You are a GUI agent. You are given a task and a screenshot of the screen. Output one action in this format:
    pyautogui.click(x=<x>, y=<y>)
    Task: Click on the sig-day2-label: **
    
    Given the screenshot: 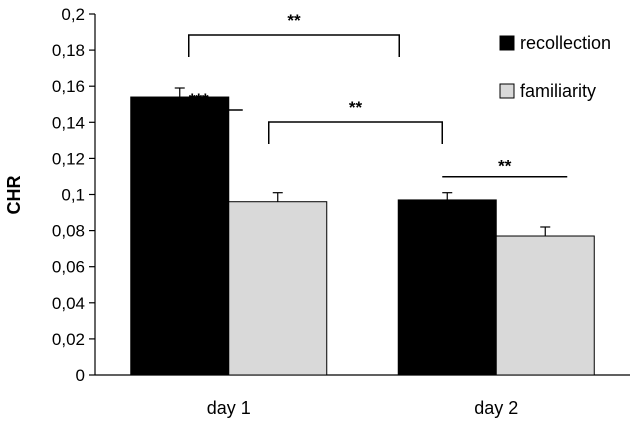 What is the action you would take?
    pyautogui.click(x=505, y=166)
    